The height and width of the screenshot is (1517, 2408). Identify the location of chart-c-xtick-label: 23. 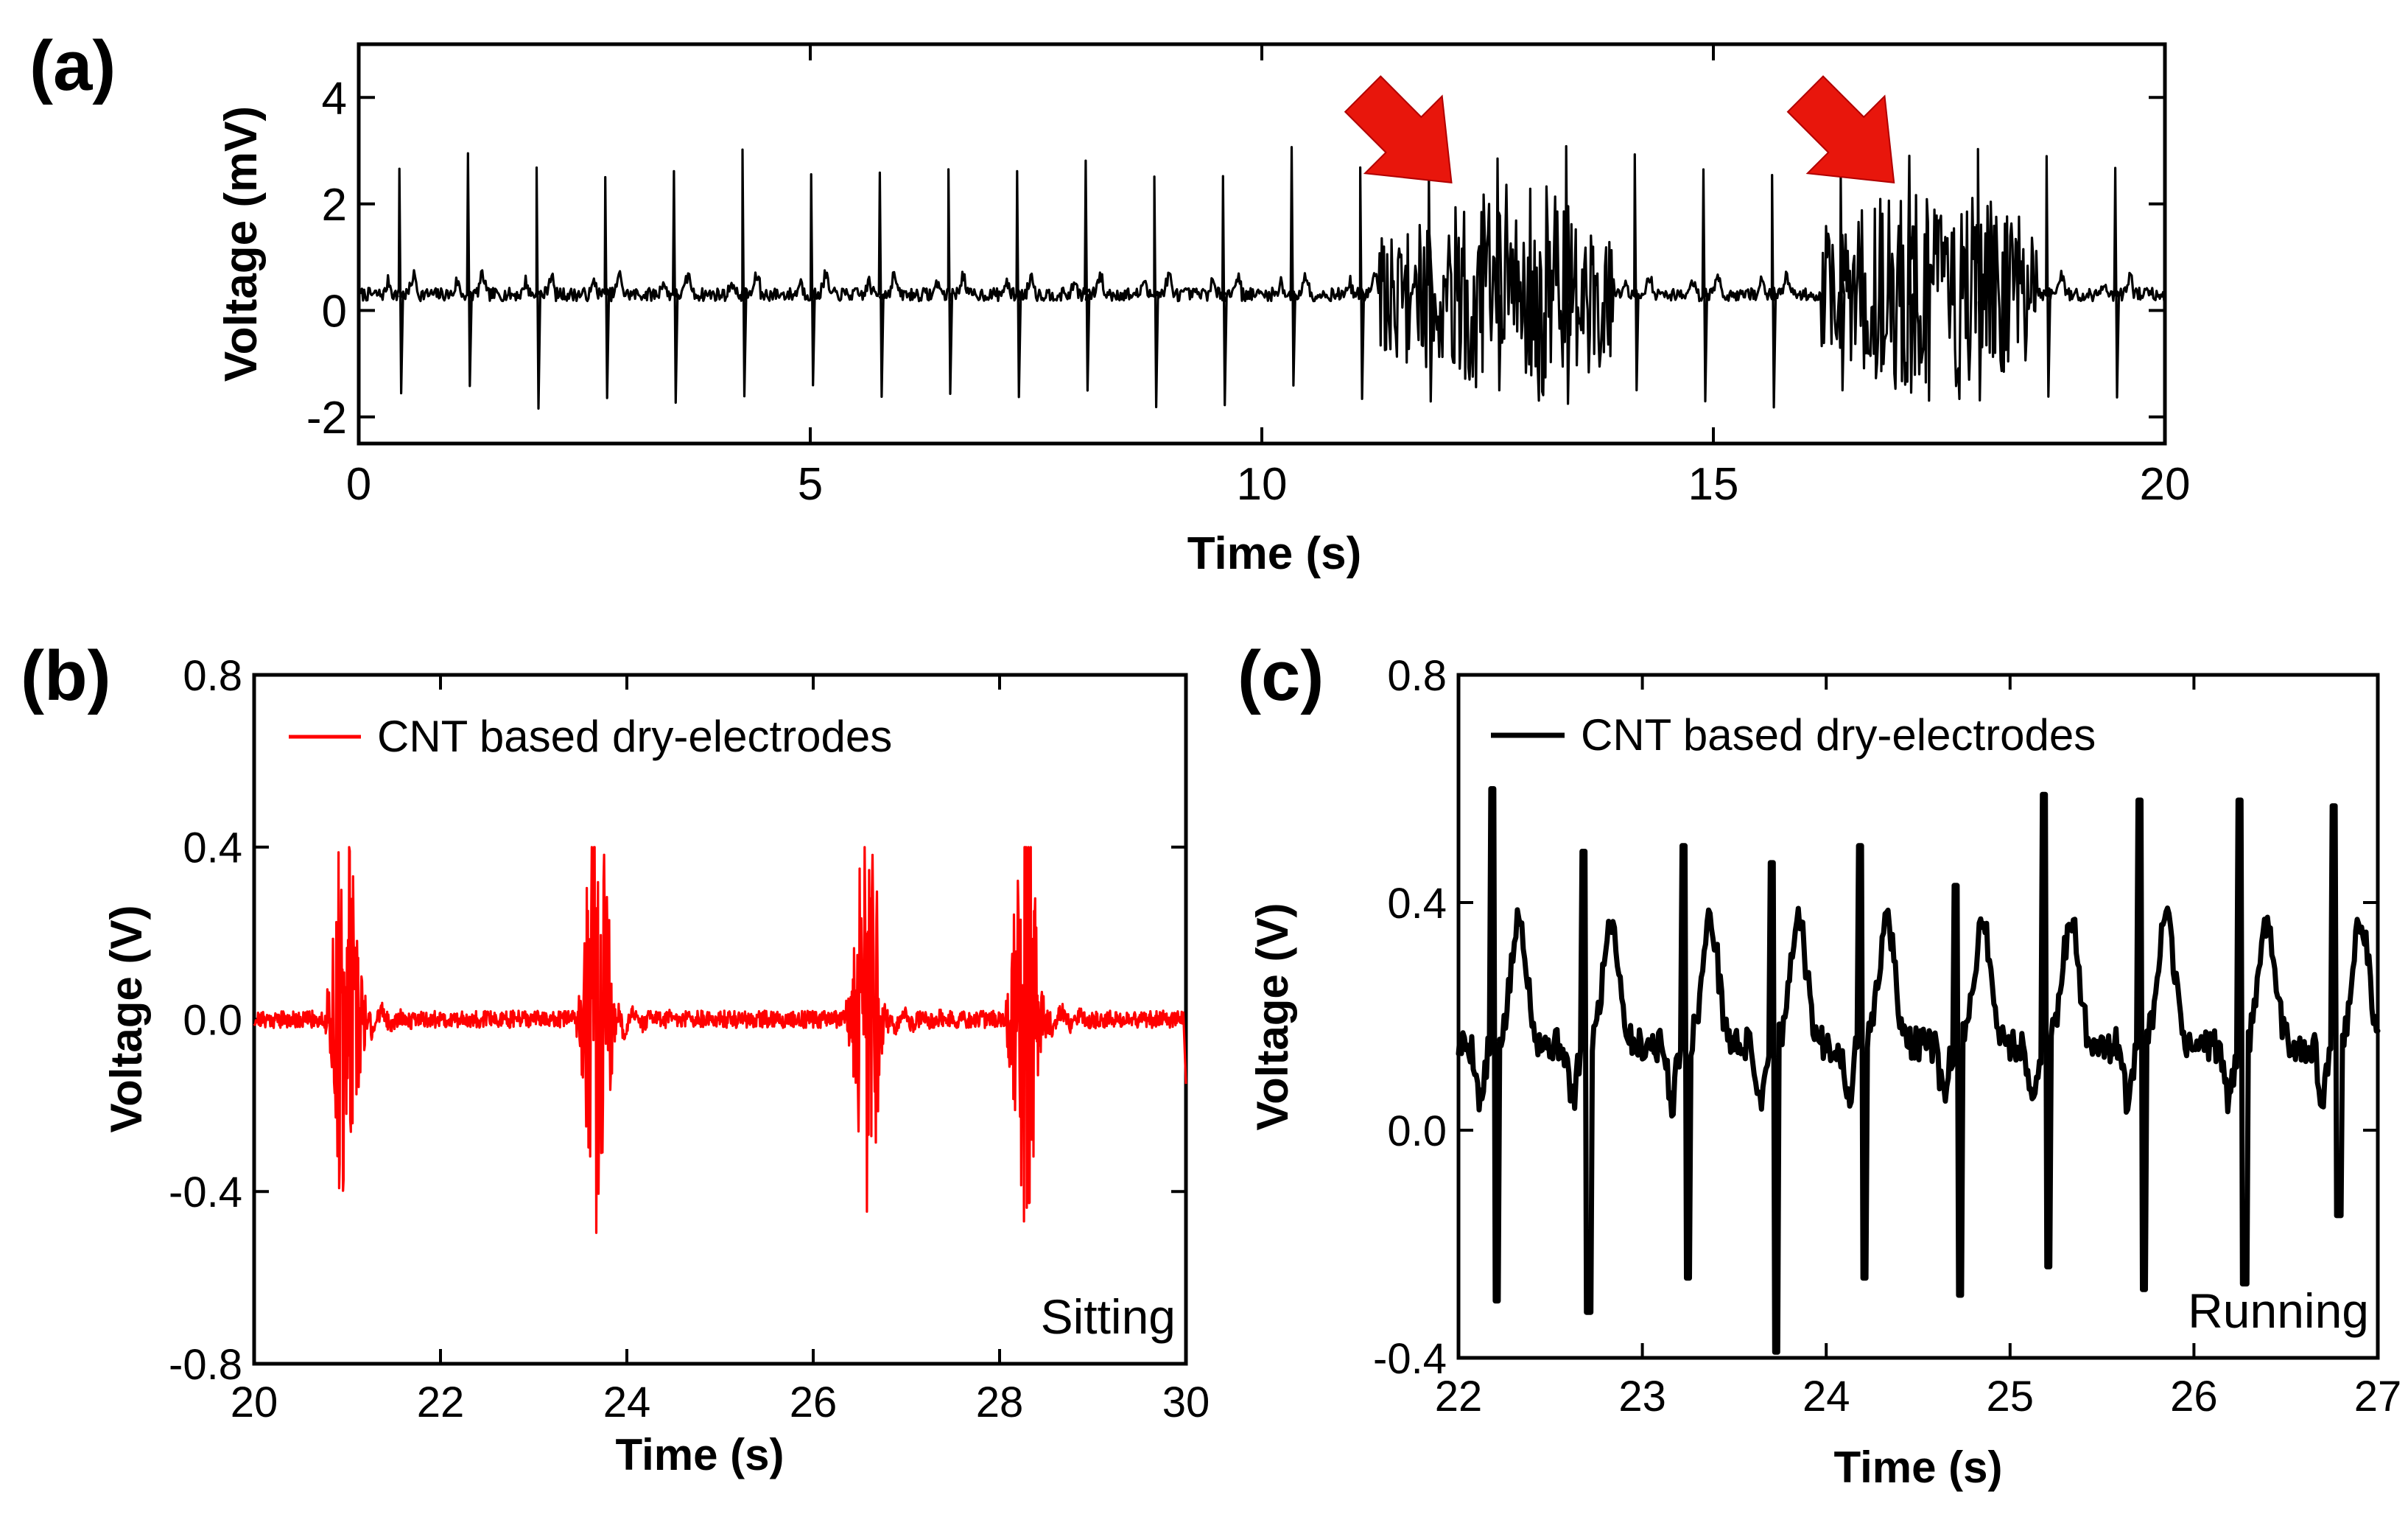
(1642, 1396).